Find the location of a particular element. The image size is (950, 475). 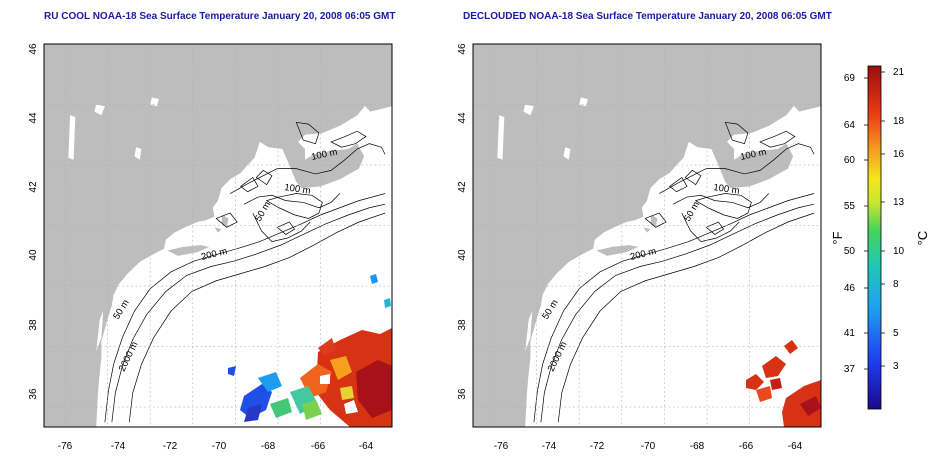

c-tick: 16 is located at coordinates (899, 154).